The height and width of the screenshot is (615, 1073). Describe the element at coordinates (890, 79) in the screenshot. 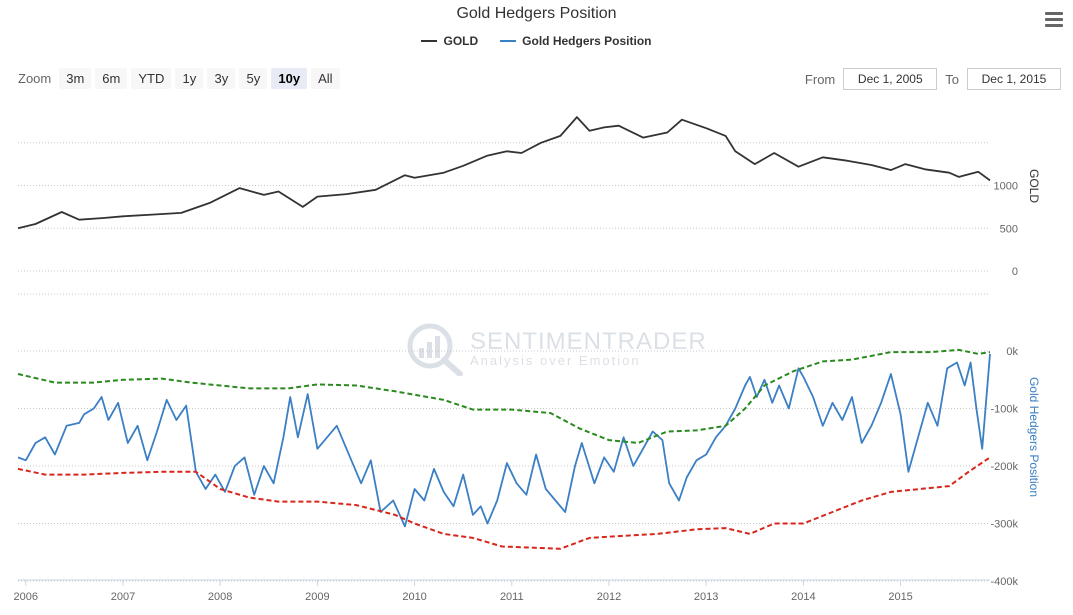

I see `from-date-input: Dec 1, 2005` at that location.